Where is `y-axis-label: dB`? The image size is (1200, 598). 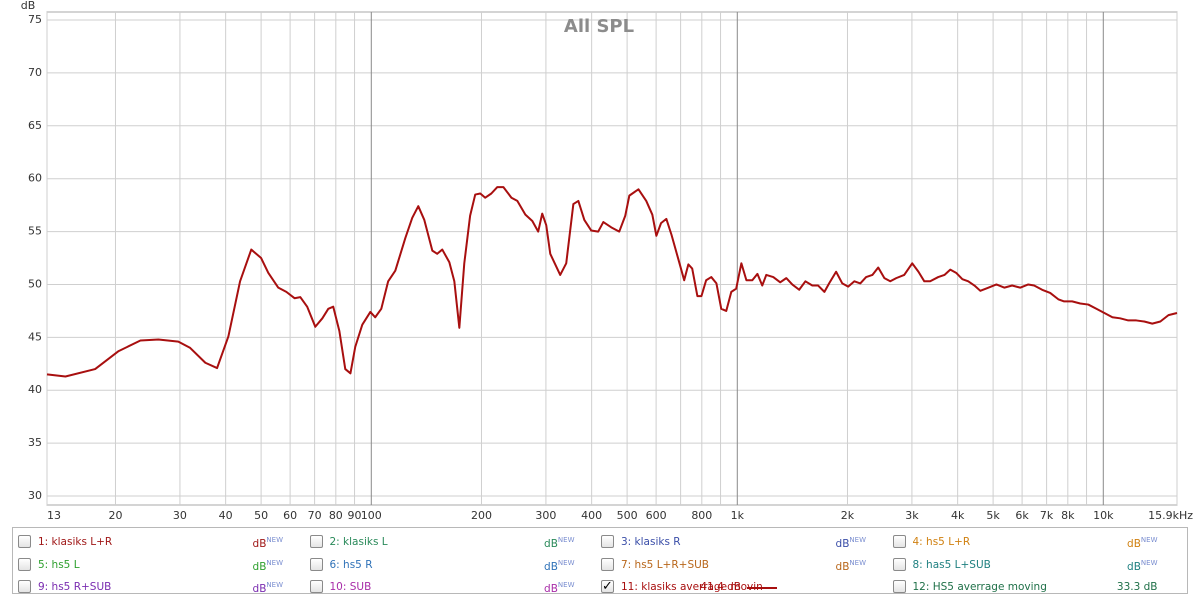 y-axis-label: dB is located at coordinates (28, 6).